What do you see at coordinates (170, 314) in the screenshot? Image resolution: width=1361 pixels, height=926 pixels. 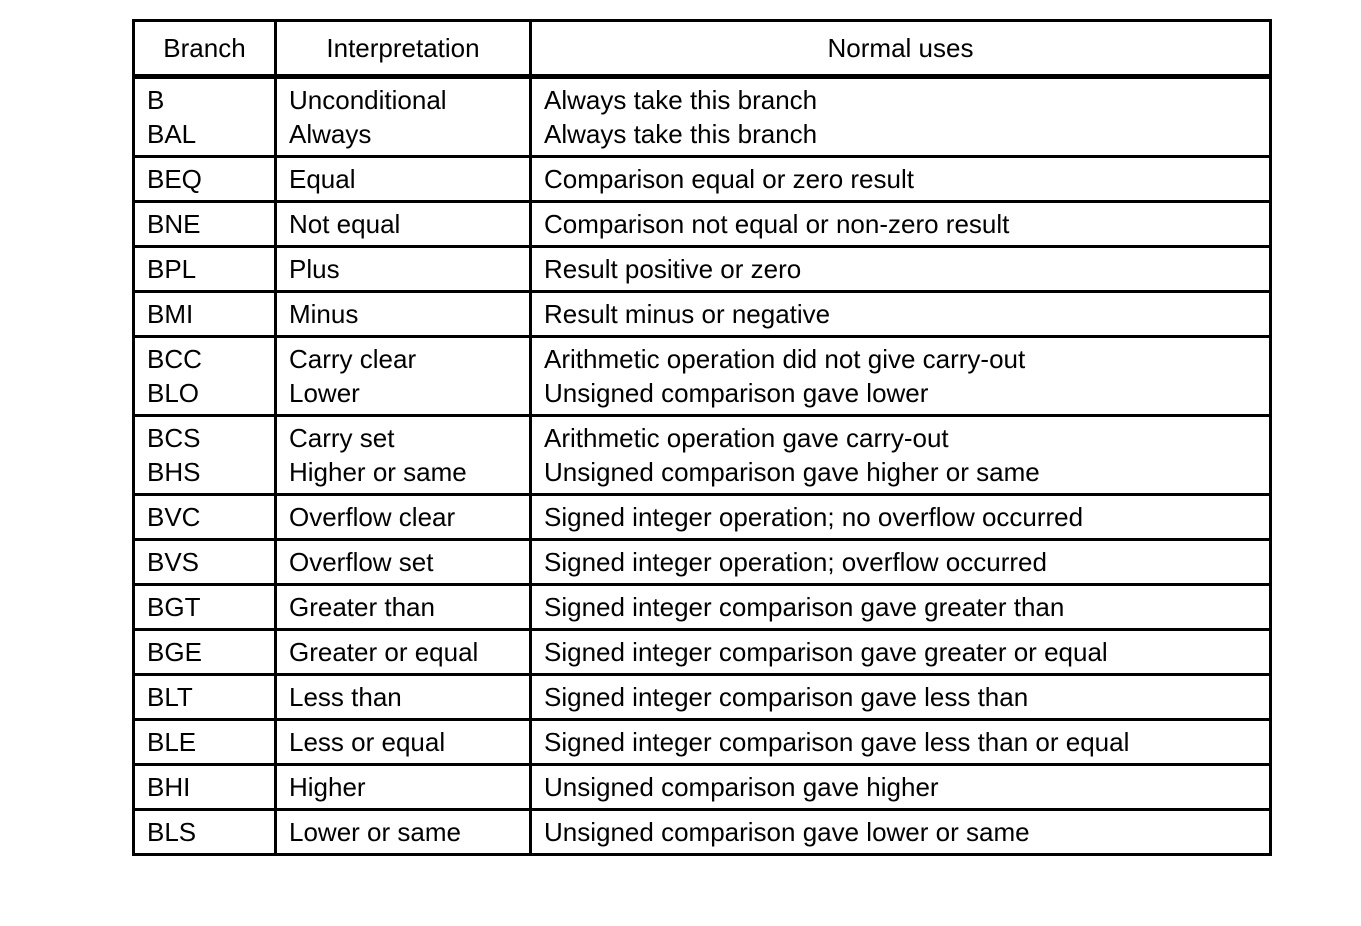 I see `cell-branch-text: BMI` at bounding box center [170, 314].